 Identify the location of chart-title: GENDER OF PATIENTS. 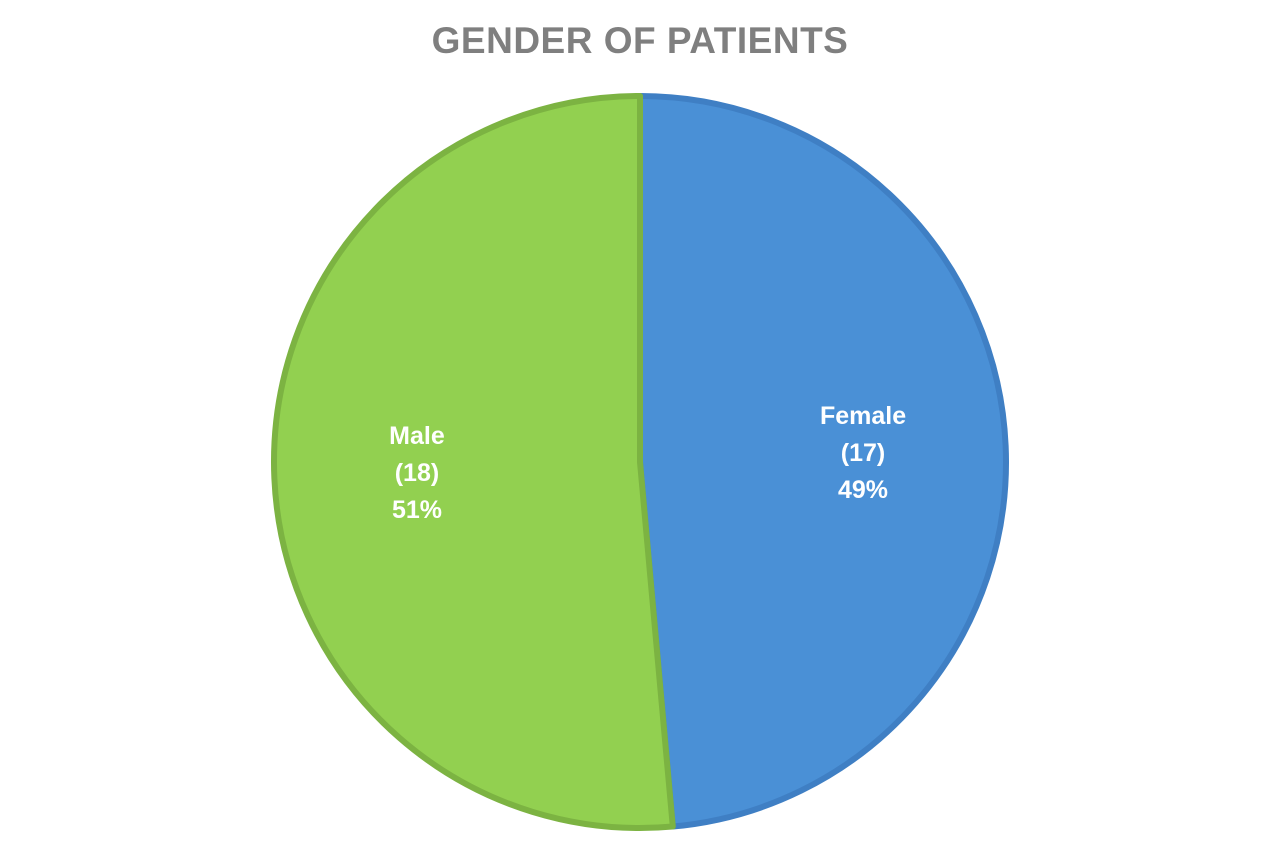
(640, 40).